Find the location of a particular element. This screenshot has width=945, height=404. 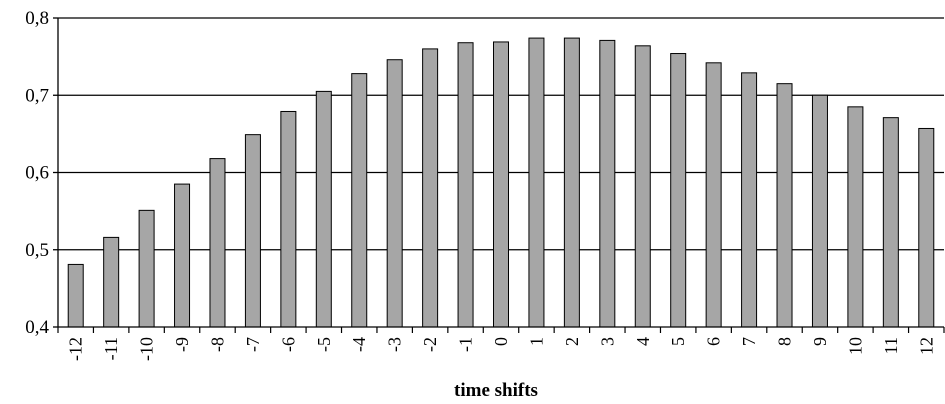

x-tick-label: -4 is located at coordinates (359, 344).